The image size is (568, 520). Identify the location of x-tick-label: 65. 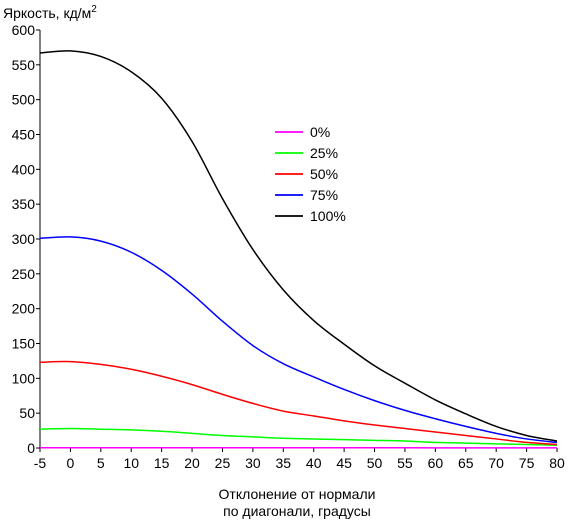
(466, 463).